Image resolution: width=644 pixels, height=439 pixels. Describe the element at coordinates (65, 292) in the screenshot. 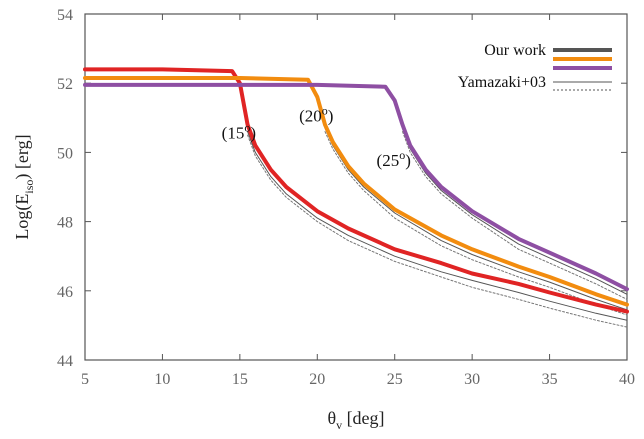

I see `y-tick-label: 46` at that location.